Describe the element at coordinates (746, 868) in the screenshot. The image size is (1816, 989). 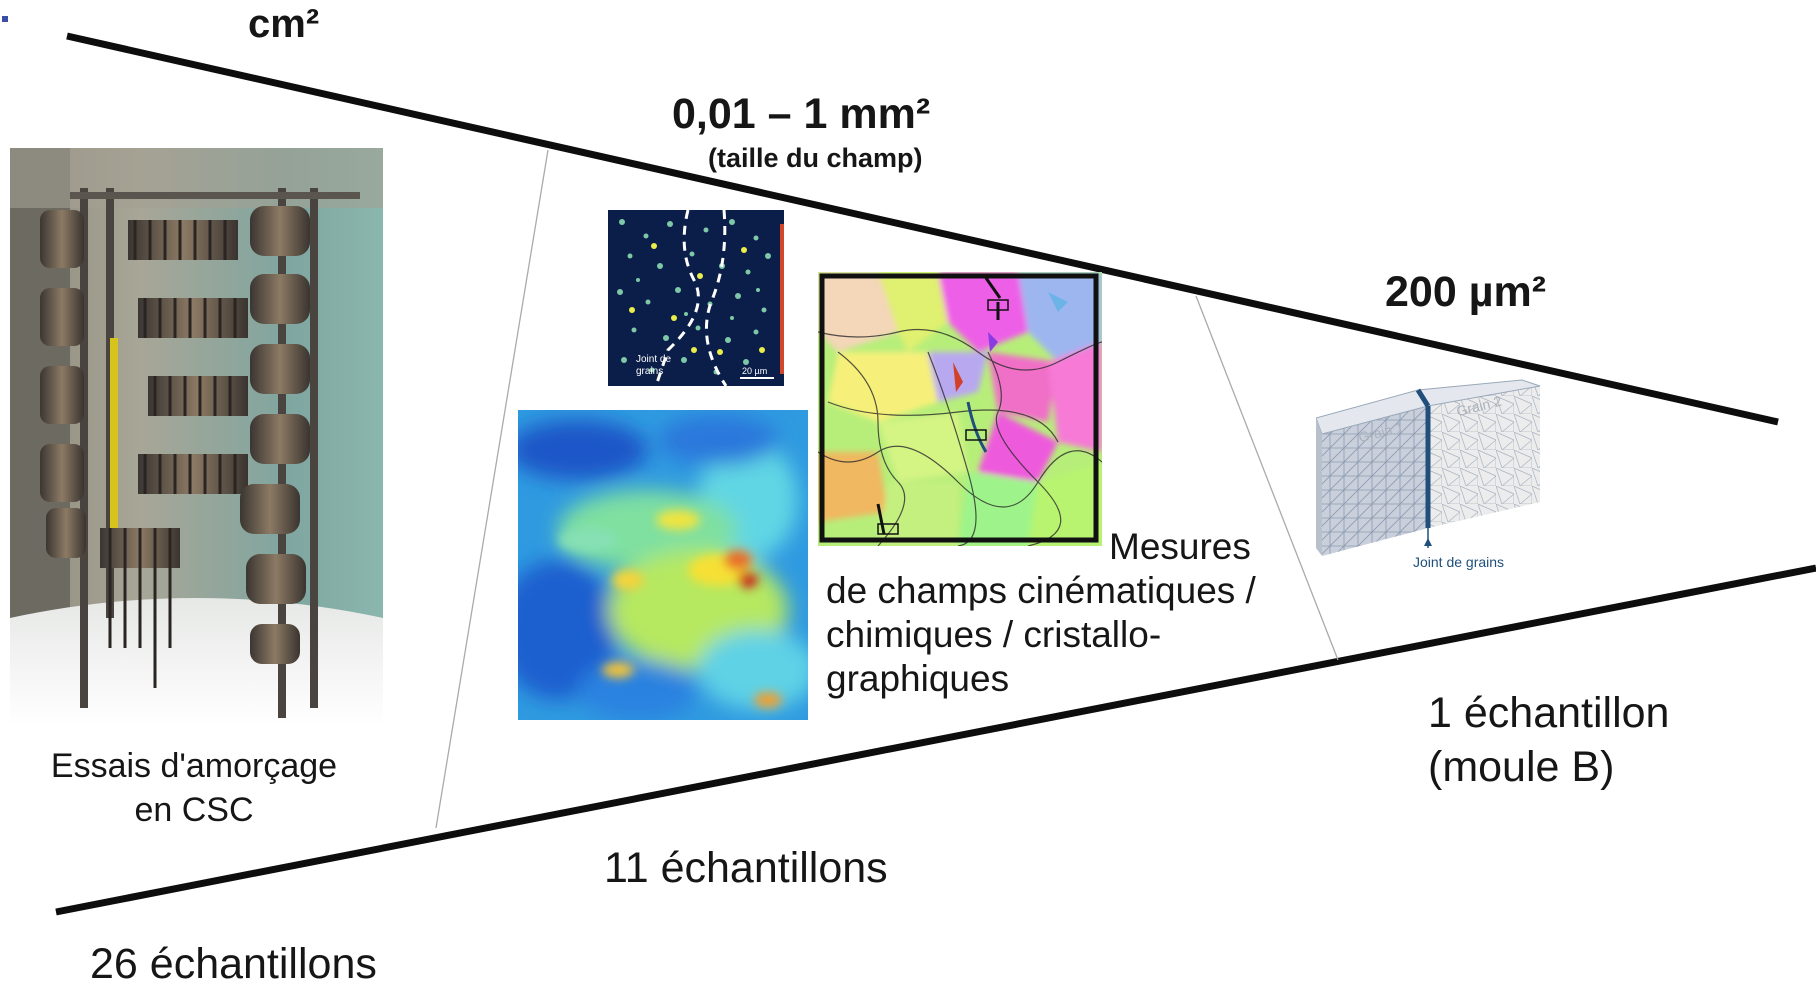
I see `fields-sample-count: 11 échantillons` at that location.